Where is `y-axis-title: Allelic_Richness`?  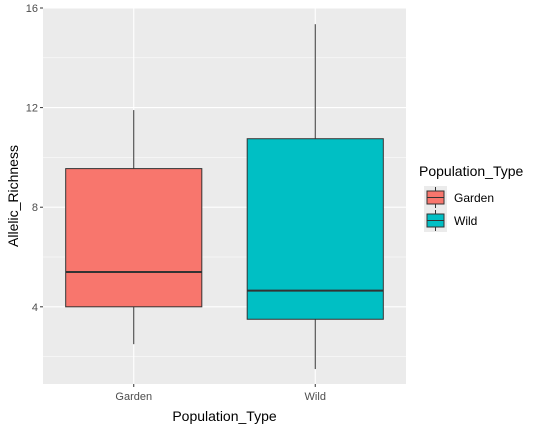 y-axis-title: Allelic_Richness is located at coordinates (13, 196).